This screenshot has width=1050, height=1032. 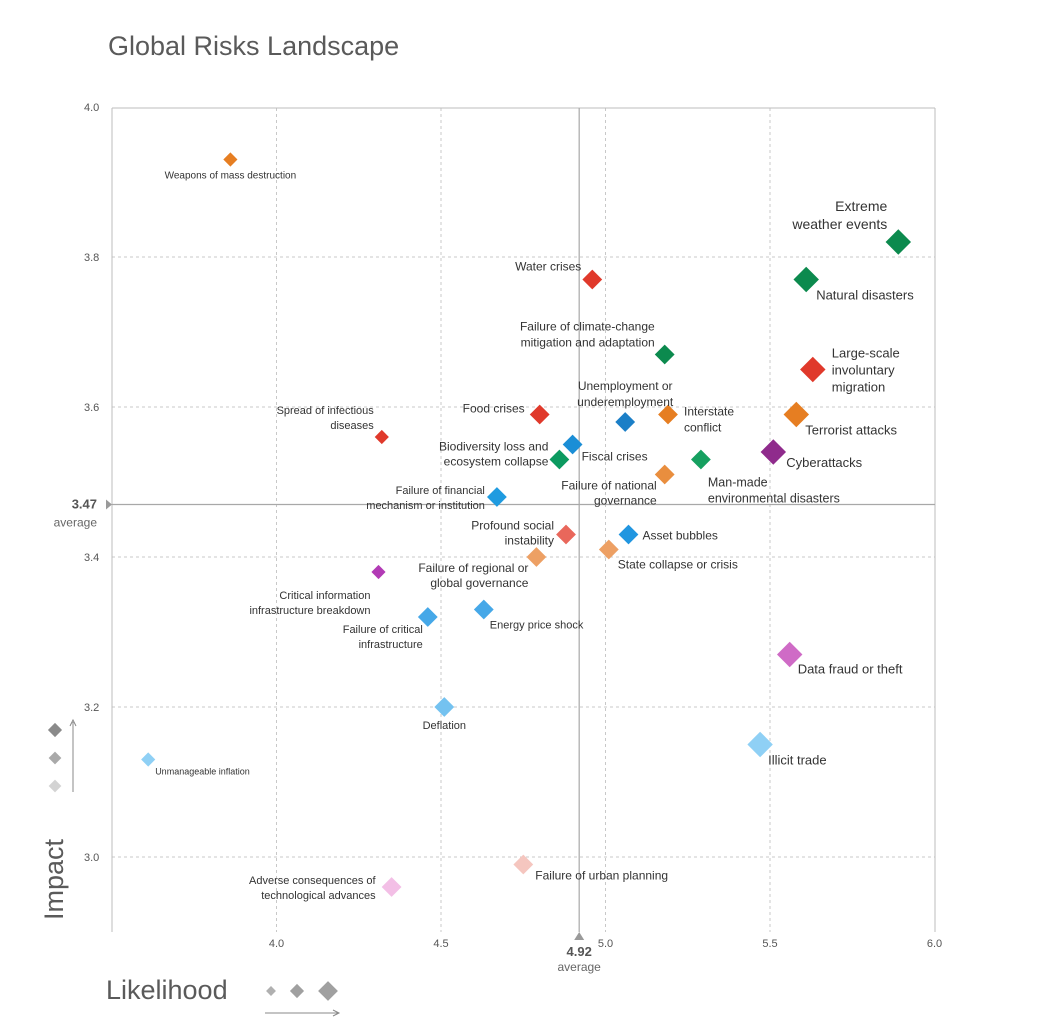 I want to click on impact-legend-diamond-medium, so click(x=55, y=758).